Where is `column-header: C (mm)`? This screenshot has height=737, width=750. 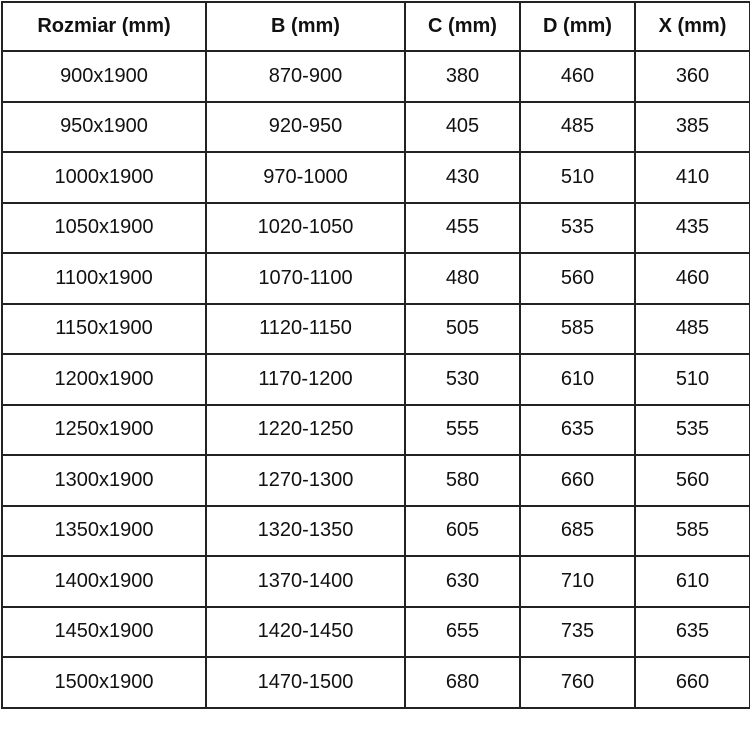 column-header: C (mm) is located at coordinates (462, 26).